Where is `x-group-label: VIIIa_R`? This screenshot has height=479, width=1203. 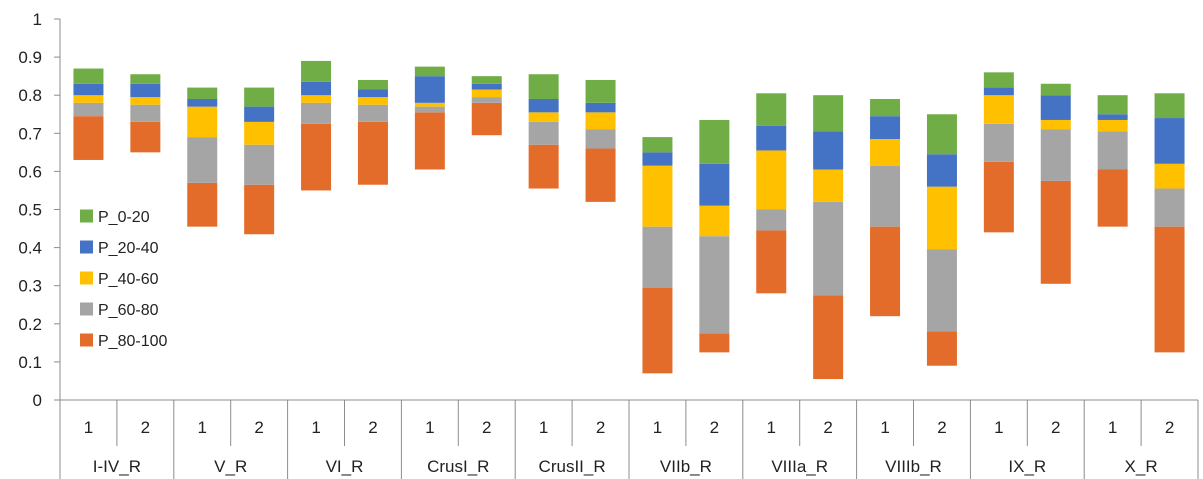 x-group-label: VIIIa_R is located at coordinates (799, 466).